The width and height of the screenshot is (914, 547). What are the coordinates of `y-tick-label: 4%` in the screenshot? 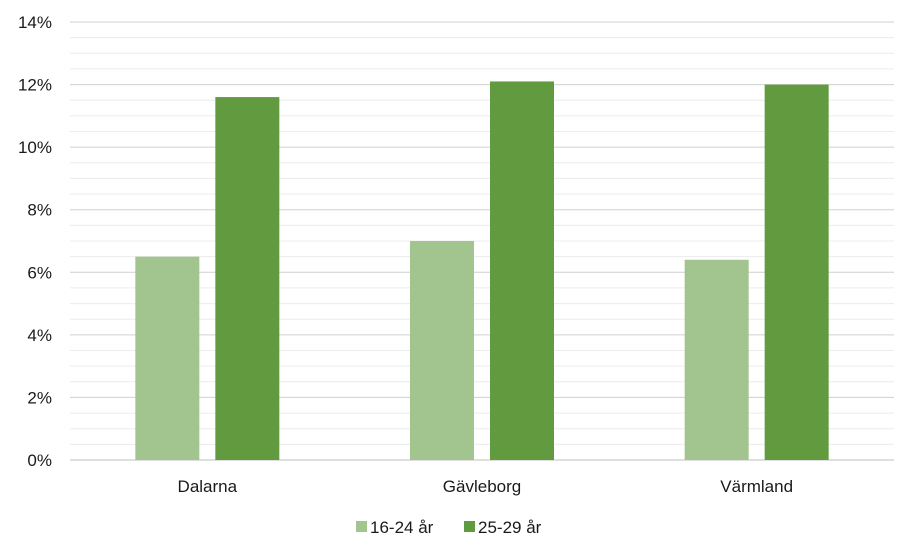 It's located at (39, 335).